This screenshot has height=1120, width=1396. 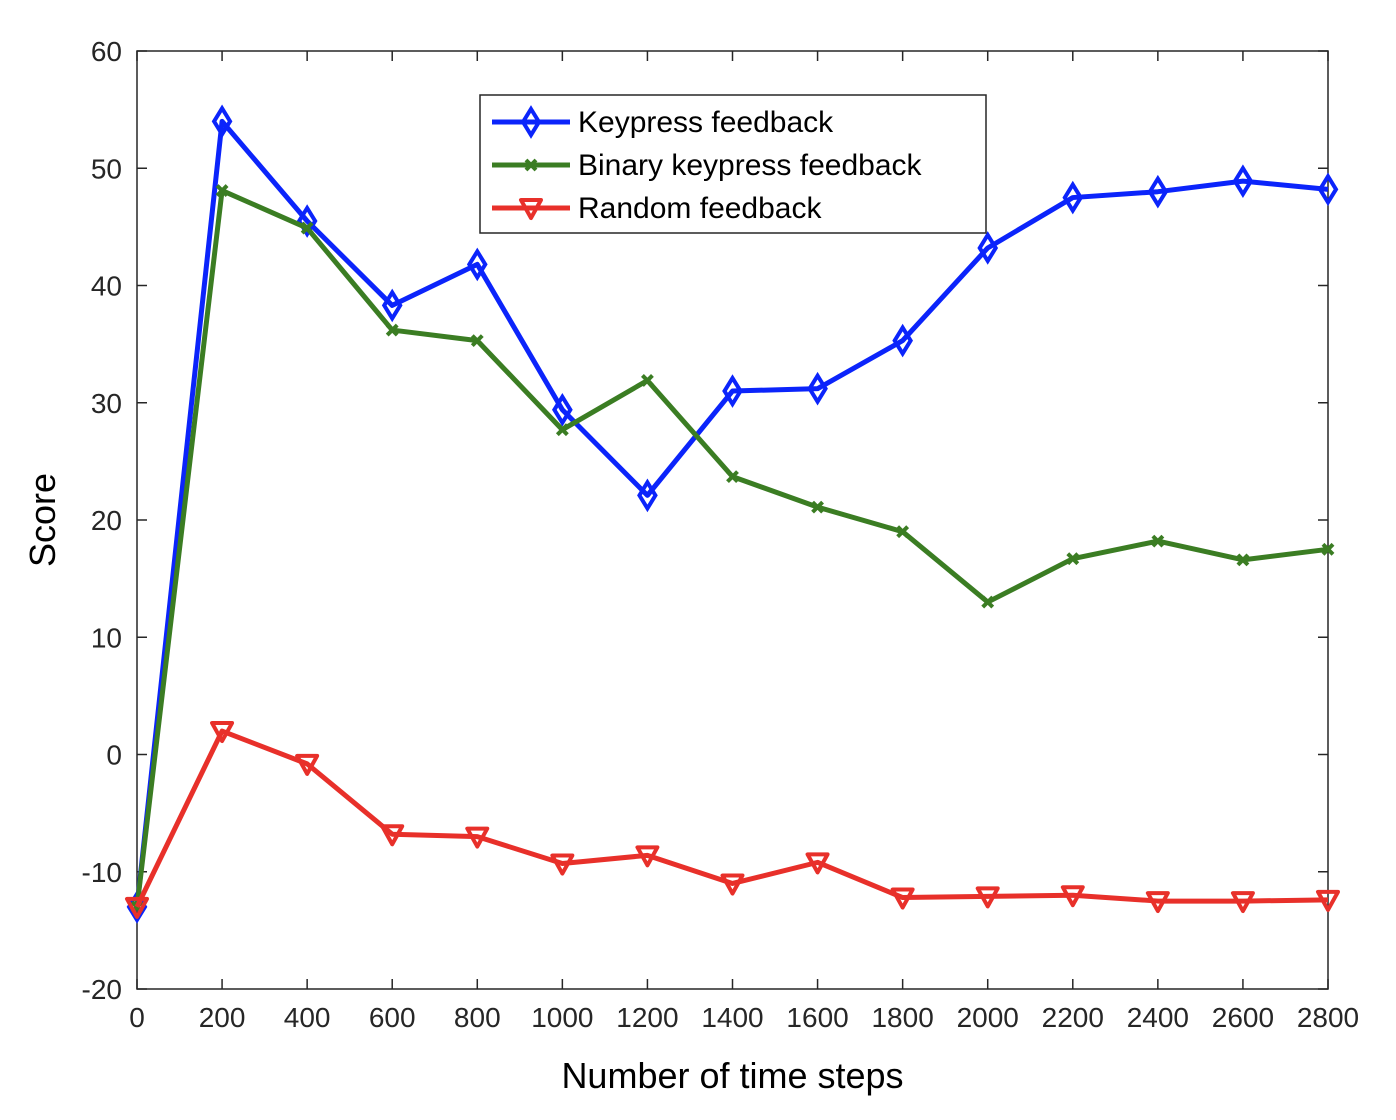 I want to click on x-tick-label: 1800, so click(x=902, y=1017).